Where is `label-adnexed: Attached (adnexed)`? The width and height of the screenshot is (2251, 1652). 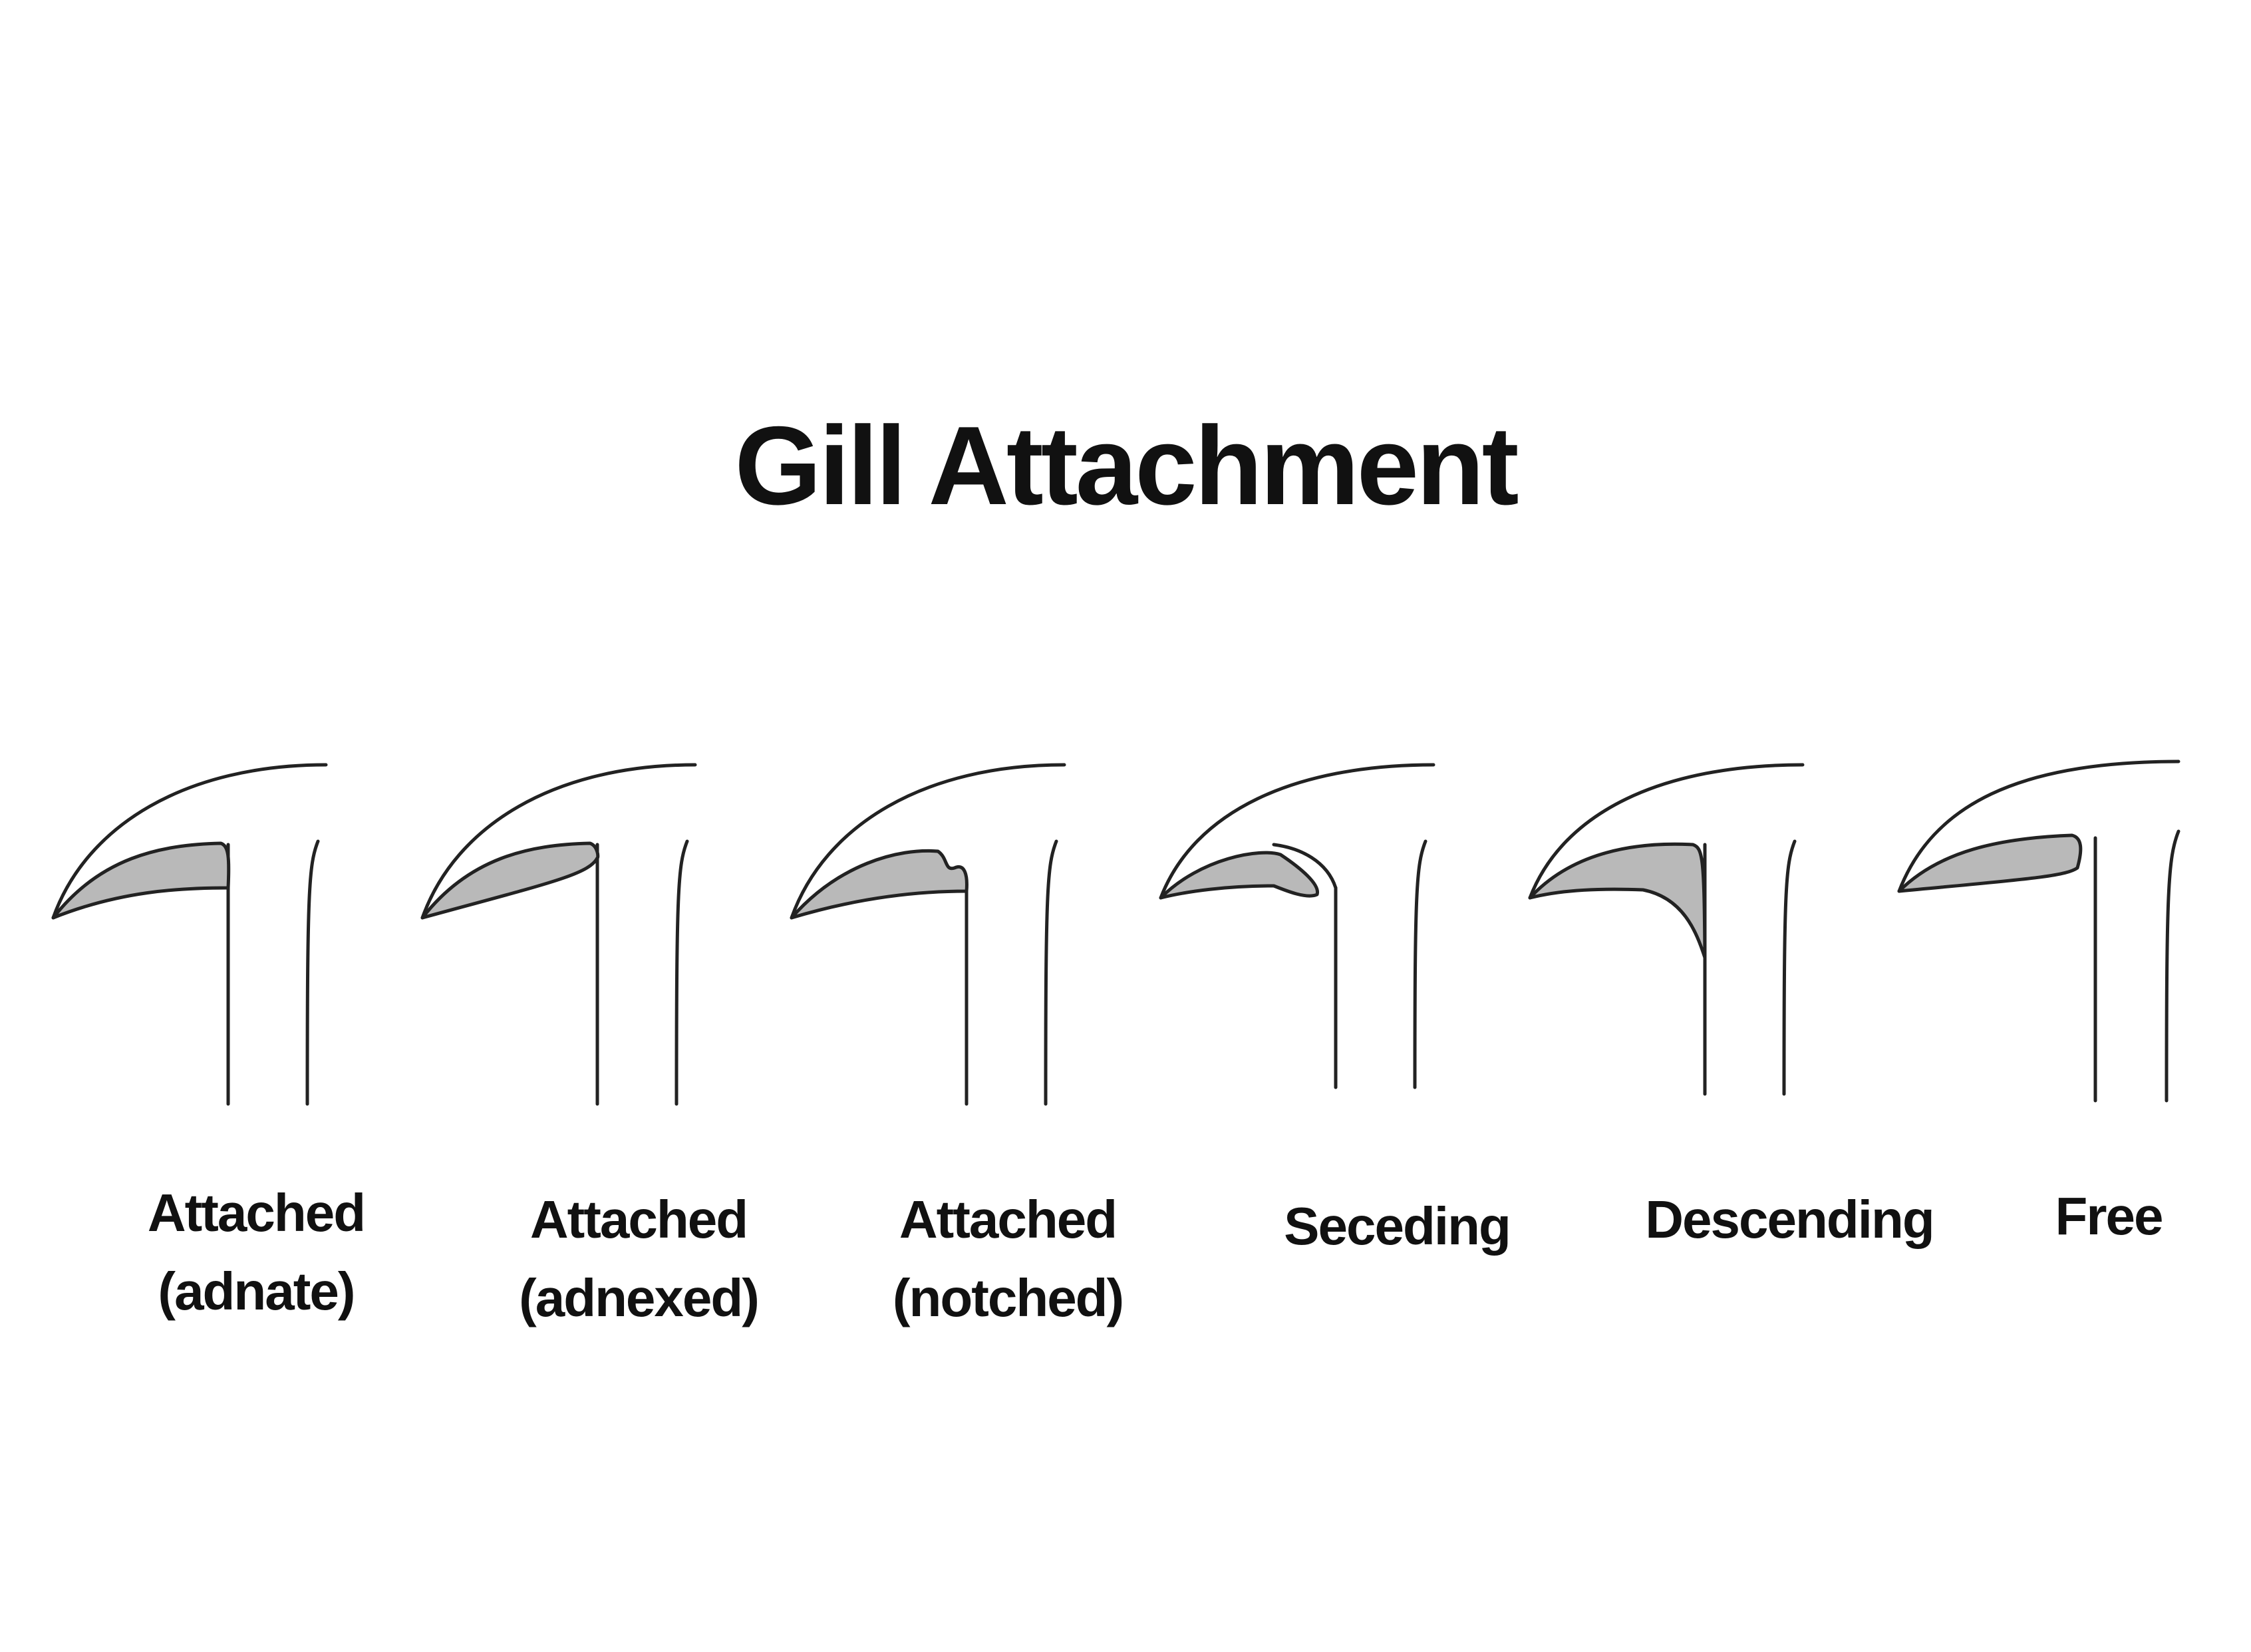 label-adnexed: Attached (adnexed) is located at coordinates (639, 1258).